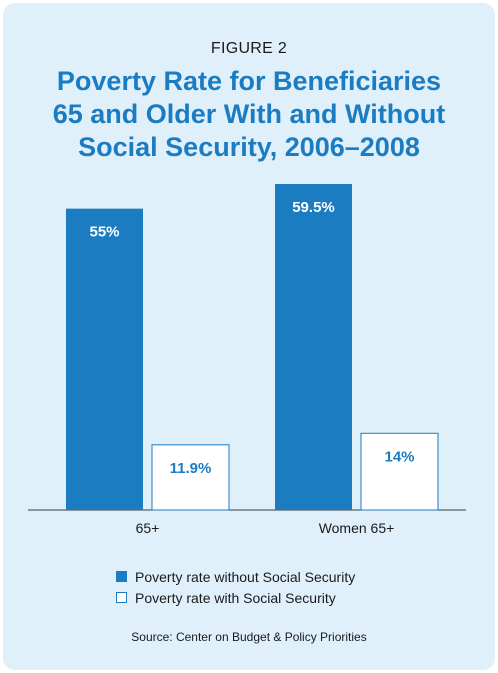  I want to click on legend-item-with: Poverty rate with Social Security, so click(235, 597).